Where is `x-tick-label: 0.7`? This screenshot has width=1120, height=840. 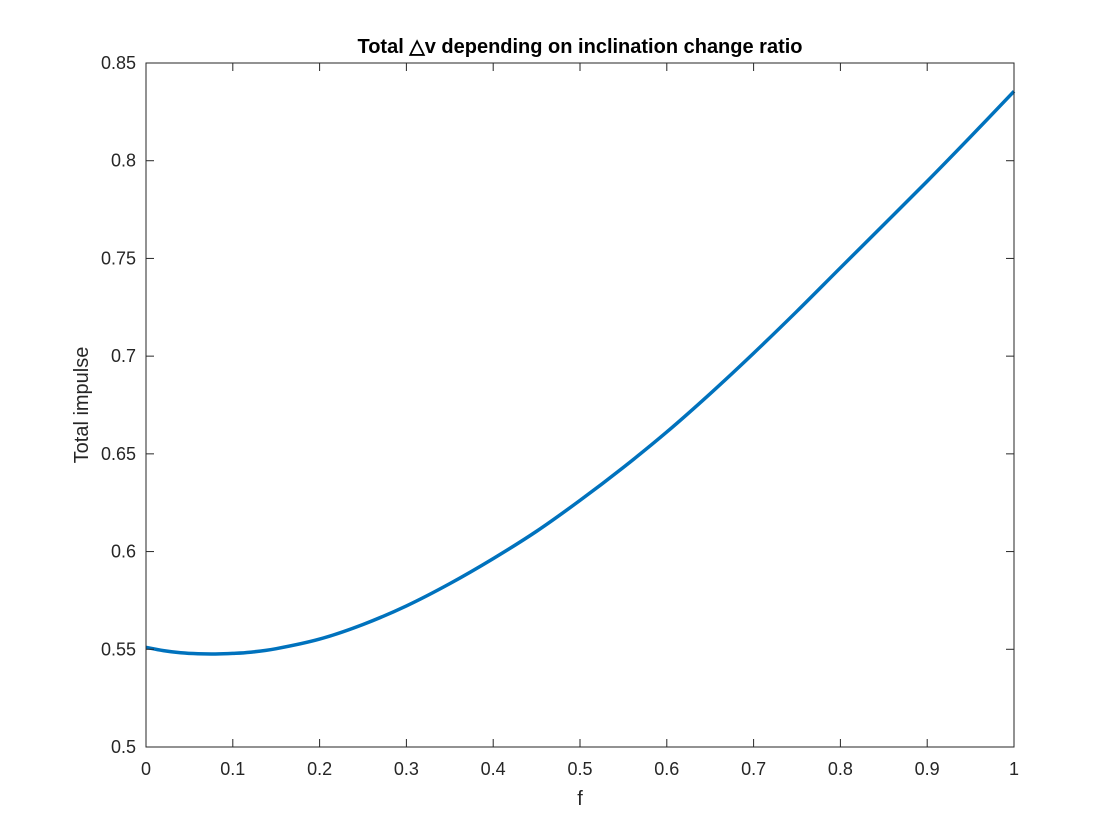 x-tick-label: 0.7 is located at coordinates (753, 769).